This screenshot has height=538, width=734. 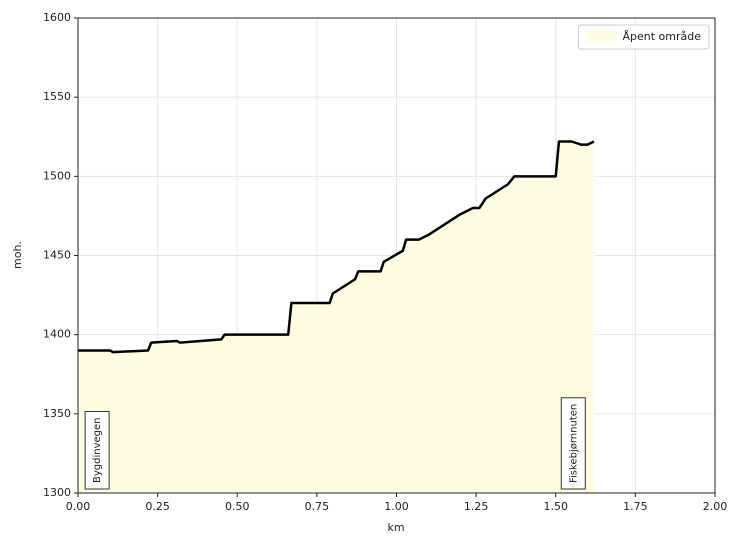 What do you see at coordinates (157, 506) in the screenshot?
I see `x-tick-label: 0.25` at bounding box center [157, 506].